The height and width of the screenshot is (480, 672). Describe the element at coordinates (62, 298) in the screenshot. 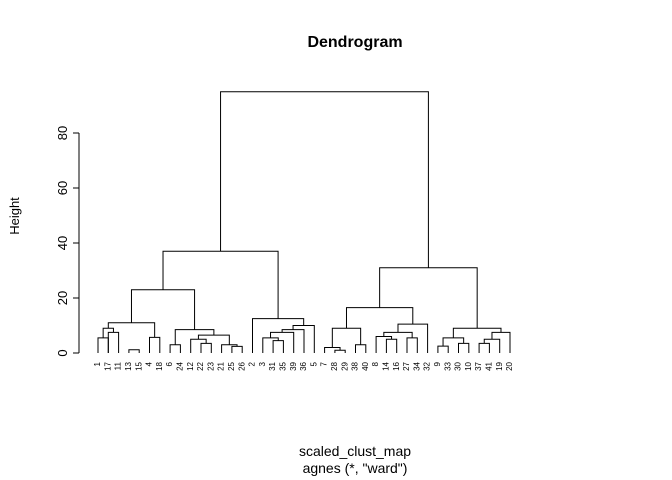

I see `y-tick-label: 20` at that location.